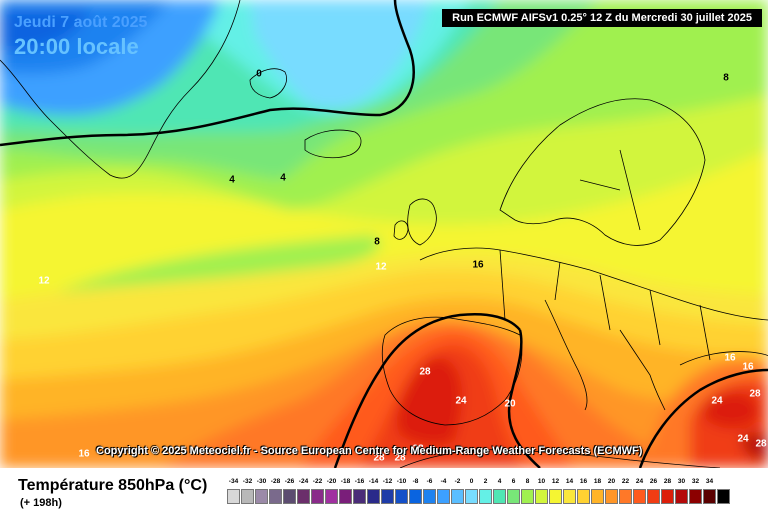 Image resolution: width=768 pixels, height=512 pixels. I want to click on scale-label: 14, so click(569, 481).